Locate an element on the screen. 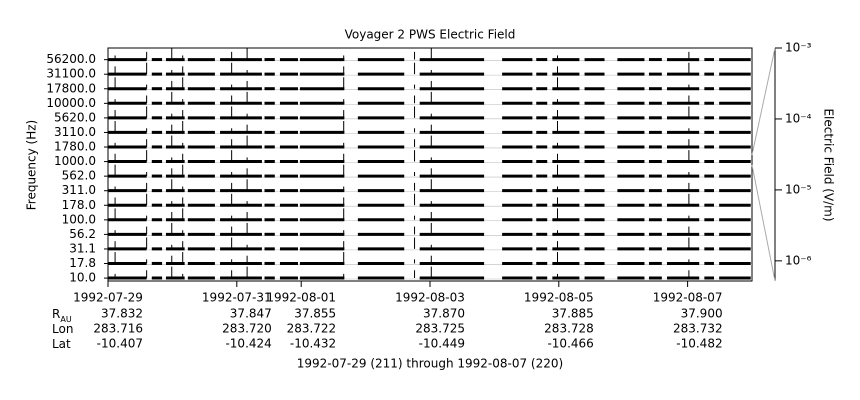  y-tick-label: 178.0 is located at coordinates (79, 205).